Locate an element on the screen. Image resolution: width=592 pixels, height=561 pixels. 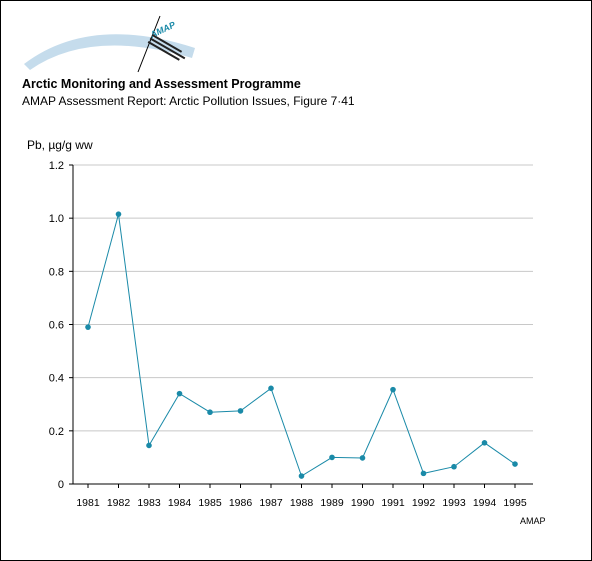
y-tick-label: 1.0 is located at coordinates (56, 219).